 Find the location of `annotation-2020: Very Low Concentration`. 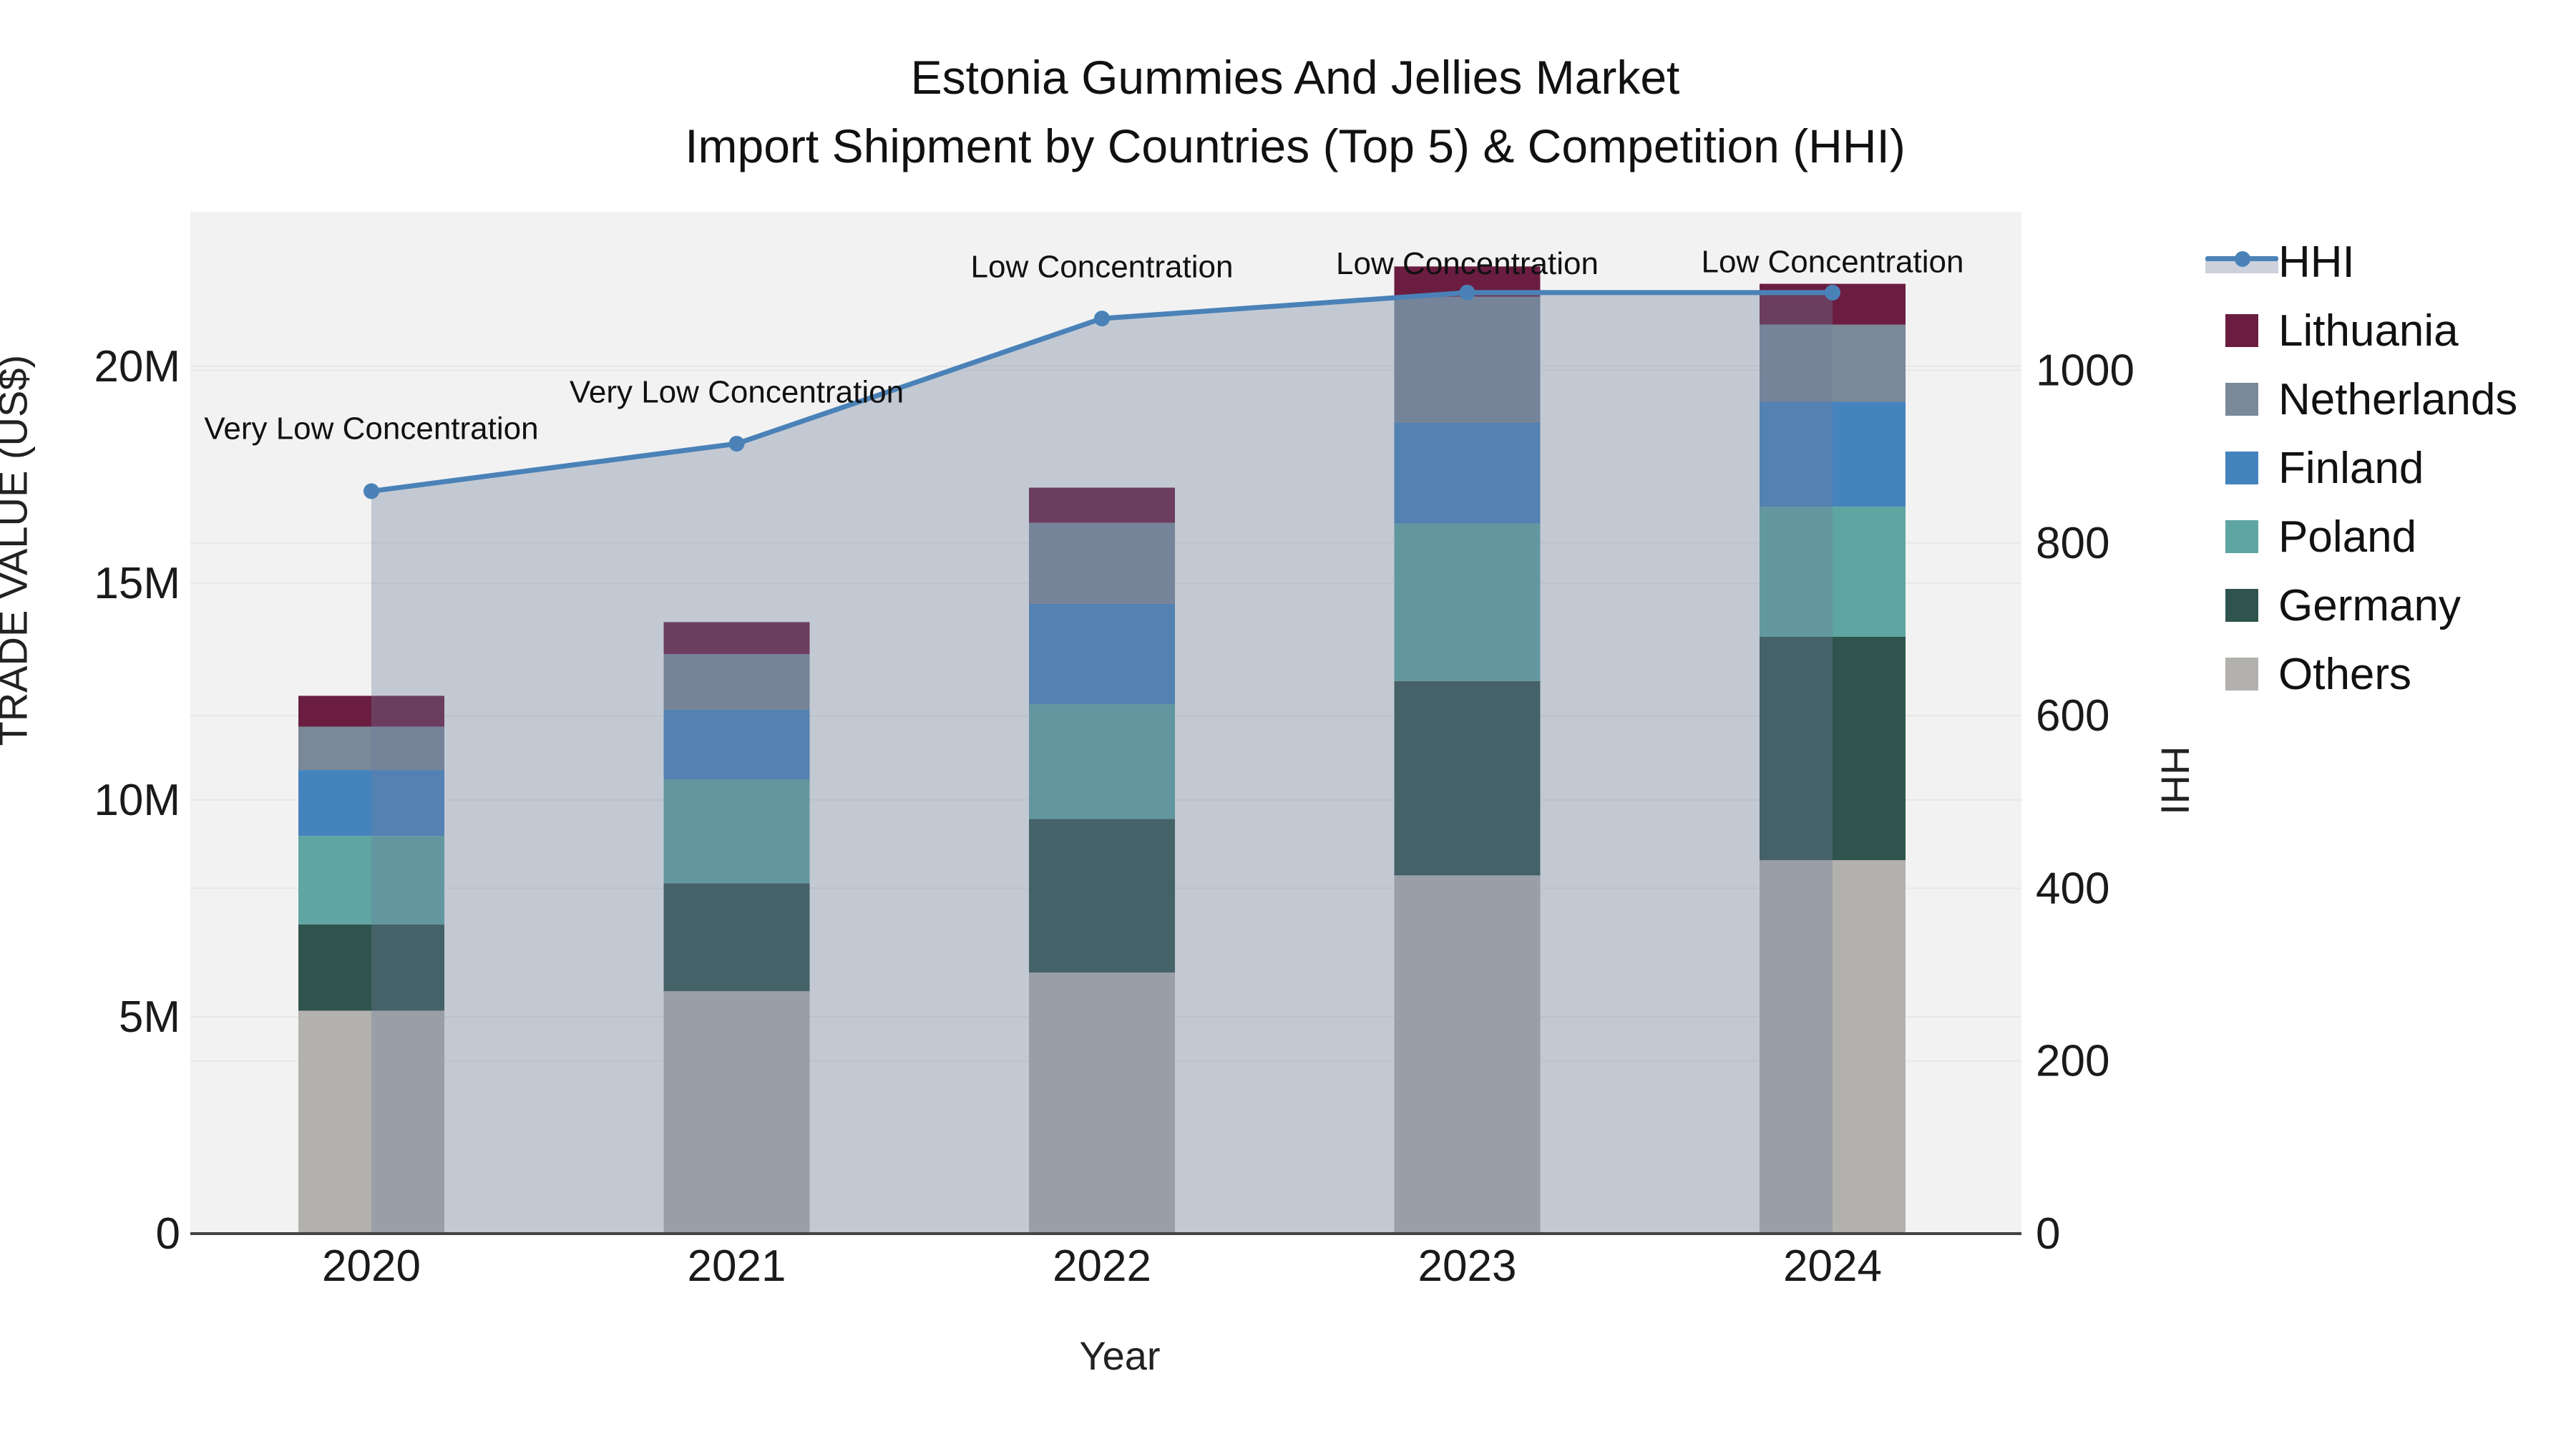

annotation-2020: Very Low Concentration is located at coordinates (371, 428).